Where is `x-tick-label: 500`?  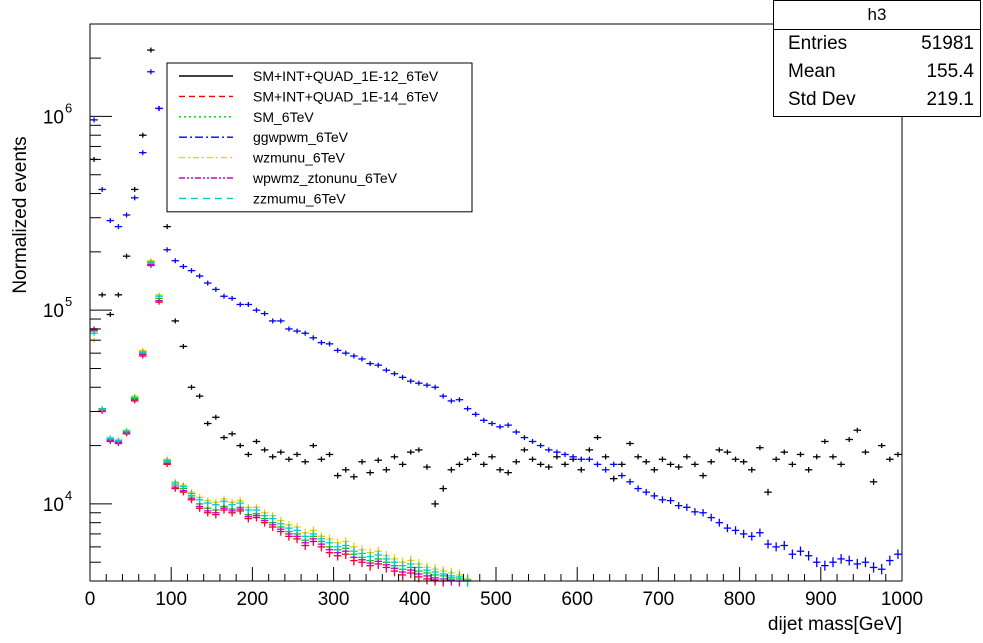 x-tick-label: 500 is located at coordinates (496, 599).